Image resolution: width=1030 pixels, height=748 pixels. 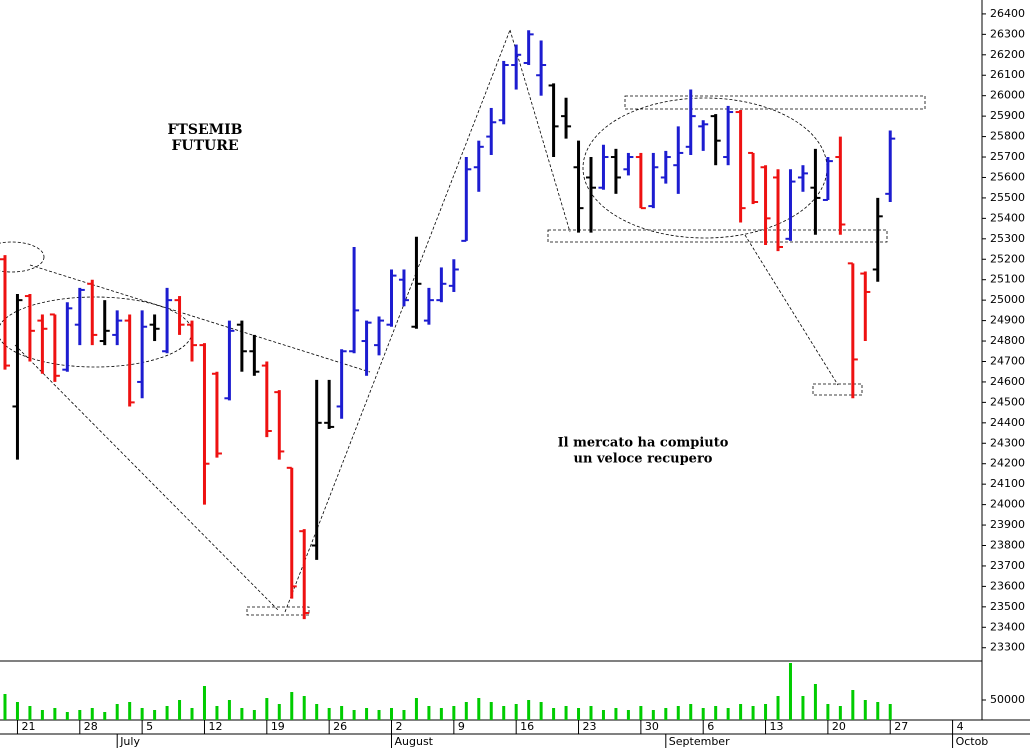 What do you see at coordinates (414, 741) in the screenshot?
I see `month-label: August` at bounding box center [414, 741].